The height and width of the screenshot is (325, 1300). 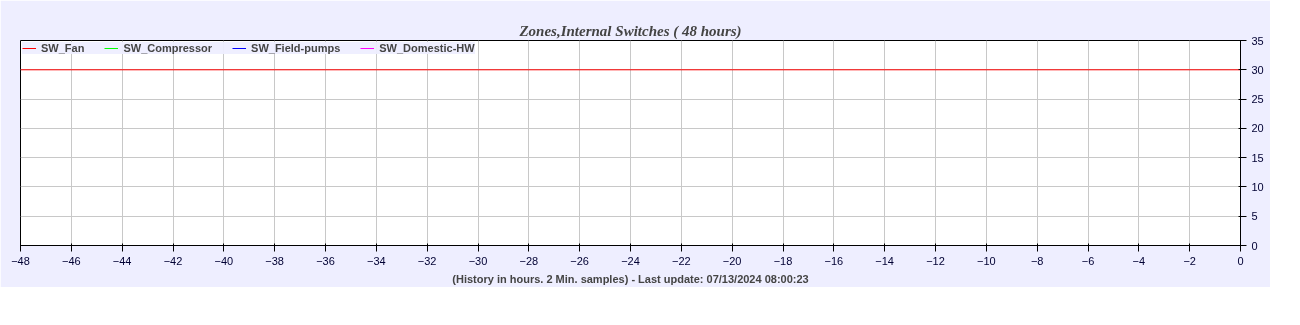 I want to click on x-tick-label: −16, so click(x=834, y=260).